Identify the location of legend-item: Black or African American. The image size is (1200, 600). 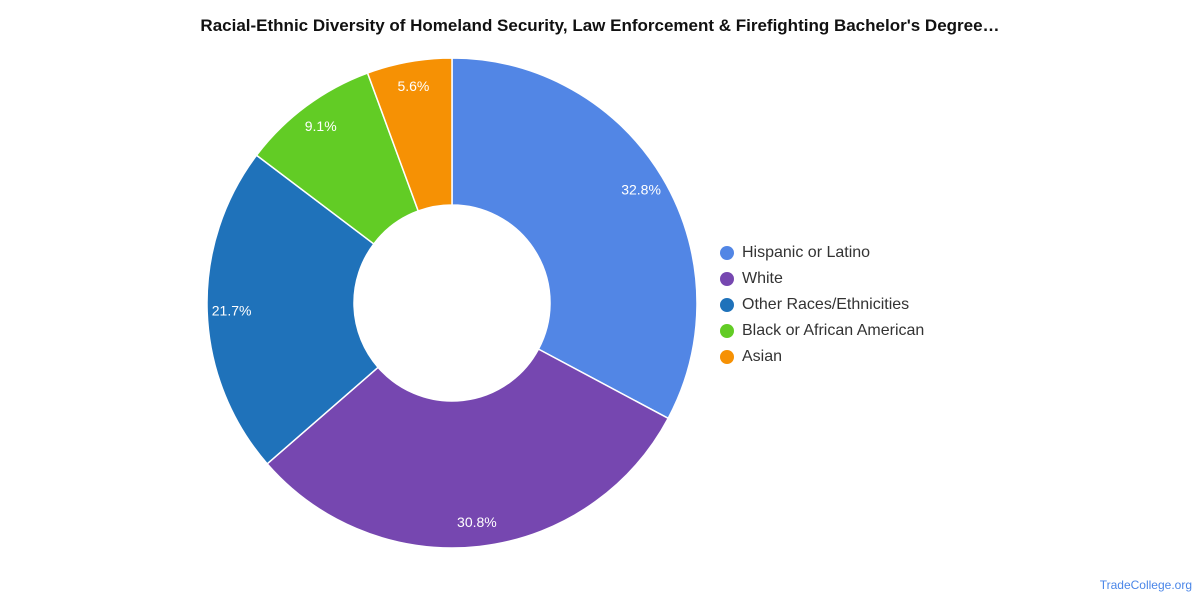
(822, 331).